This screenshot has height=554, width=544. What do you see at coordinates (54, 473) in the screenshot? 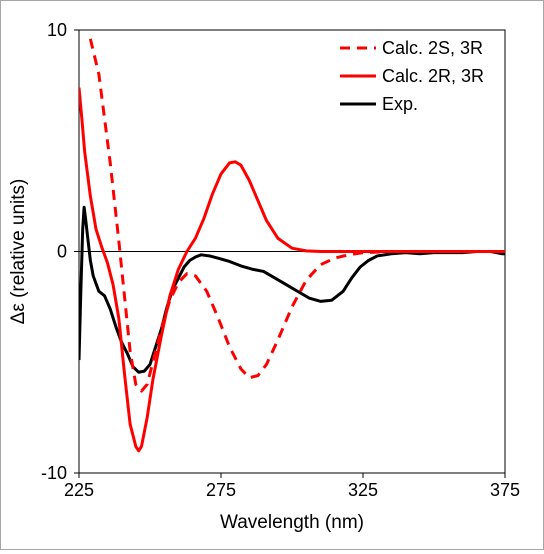
I see `y-tick-label: -10` at bounding box center [54, 473].